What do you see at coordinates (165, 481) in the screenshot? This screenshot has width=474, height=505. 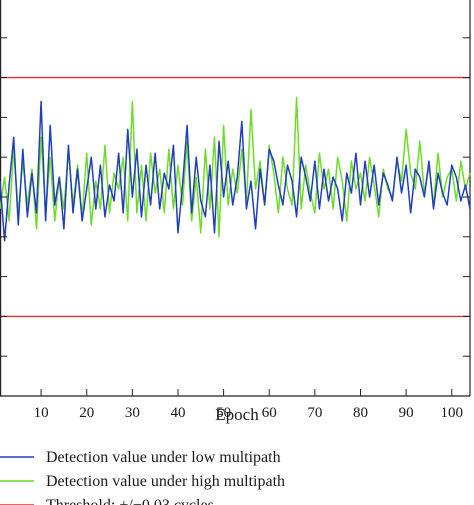 I see `legend-label: Detection value under high multipath` at bounding box center [165, 481].